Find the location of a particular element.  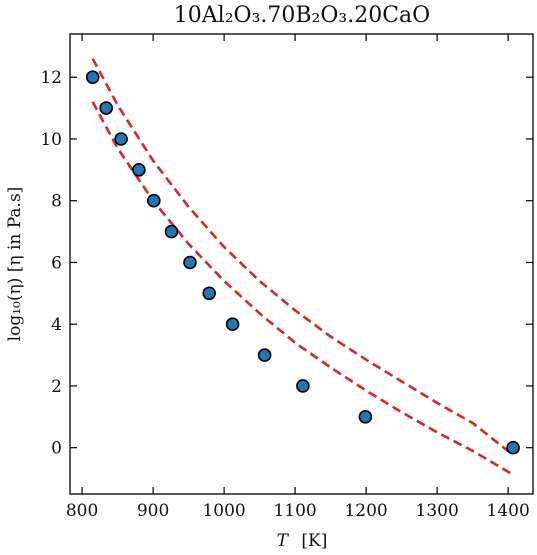

x-tick-label: 1400 is located at coordinates (508, 511).